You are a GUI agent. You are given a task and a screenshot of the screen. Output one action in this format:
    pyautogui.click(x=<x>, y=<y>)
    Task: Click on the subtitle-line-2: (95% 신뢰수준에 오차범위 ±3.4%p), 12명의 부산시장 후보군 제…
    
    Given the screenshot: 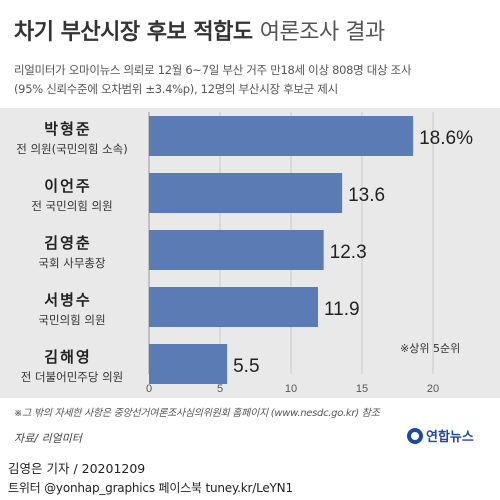 What is the action you would take?
    pyautogui.click(x=176, y=89)
    